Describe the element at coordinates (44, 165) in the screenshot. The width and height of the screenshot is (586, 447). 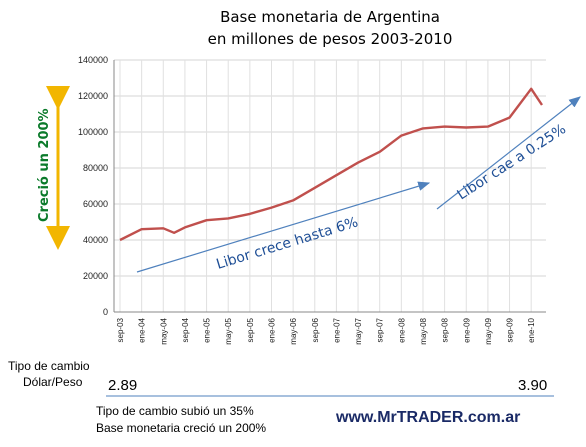
I see `side-label-crecio: Creció un 200%` at that location.